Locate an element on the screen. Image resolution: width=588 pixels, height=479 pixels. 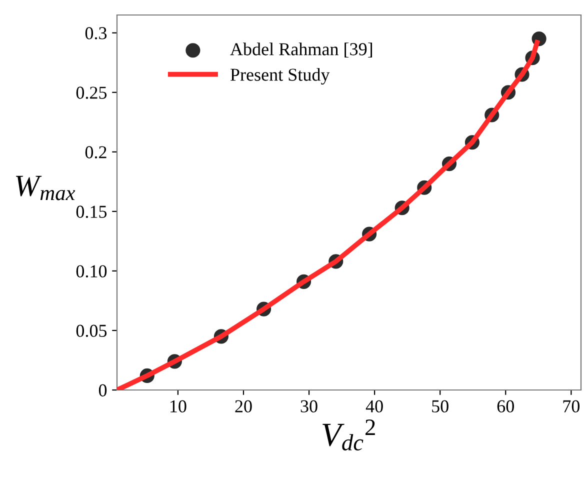
x-axis-title: V$_{dc}$$^{2}$ is located at coordinates (348, 435).